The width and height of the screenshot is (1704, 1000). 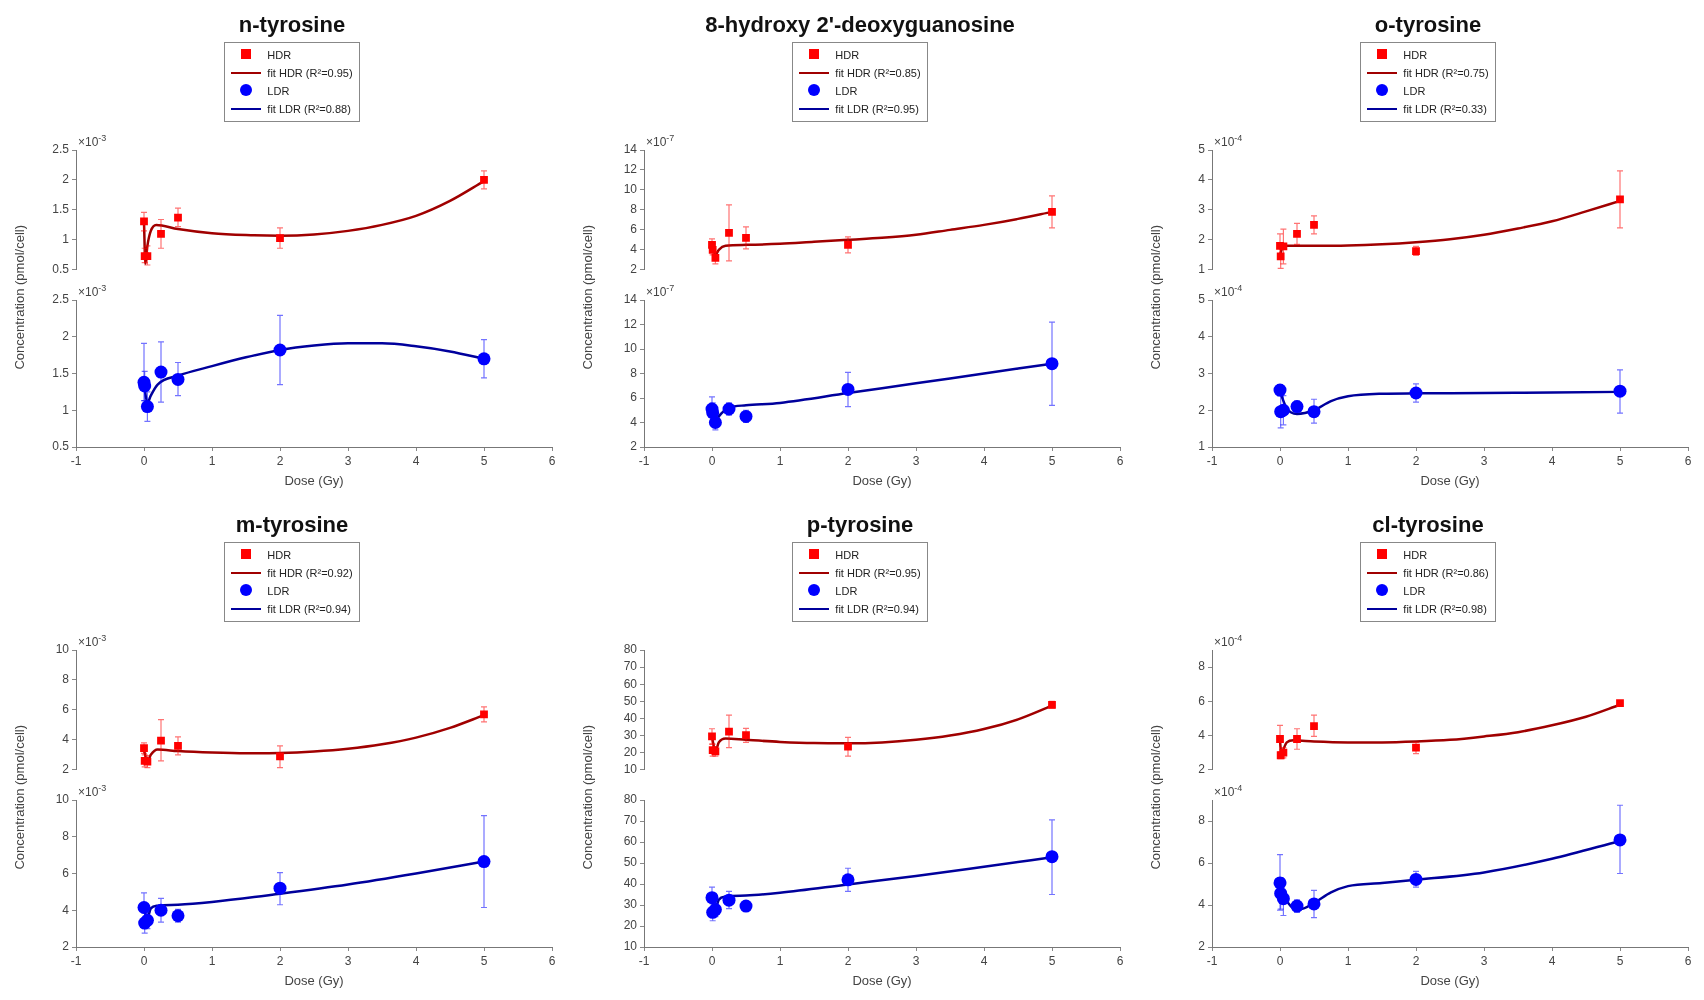 I want to click on chart-title: o-tyrosine, so click(x=1428, y=25).